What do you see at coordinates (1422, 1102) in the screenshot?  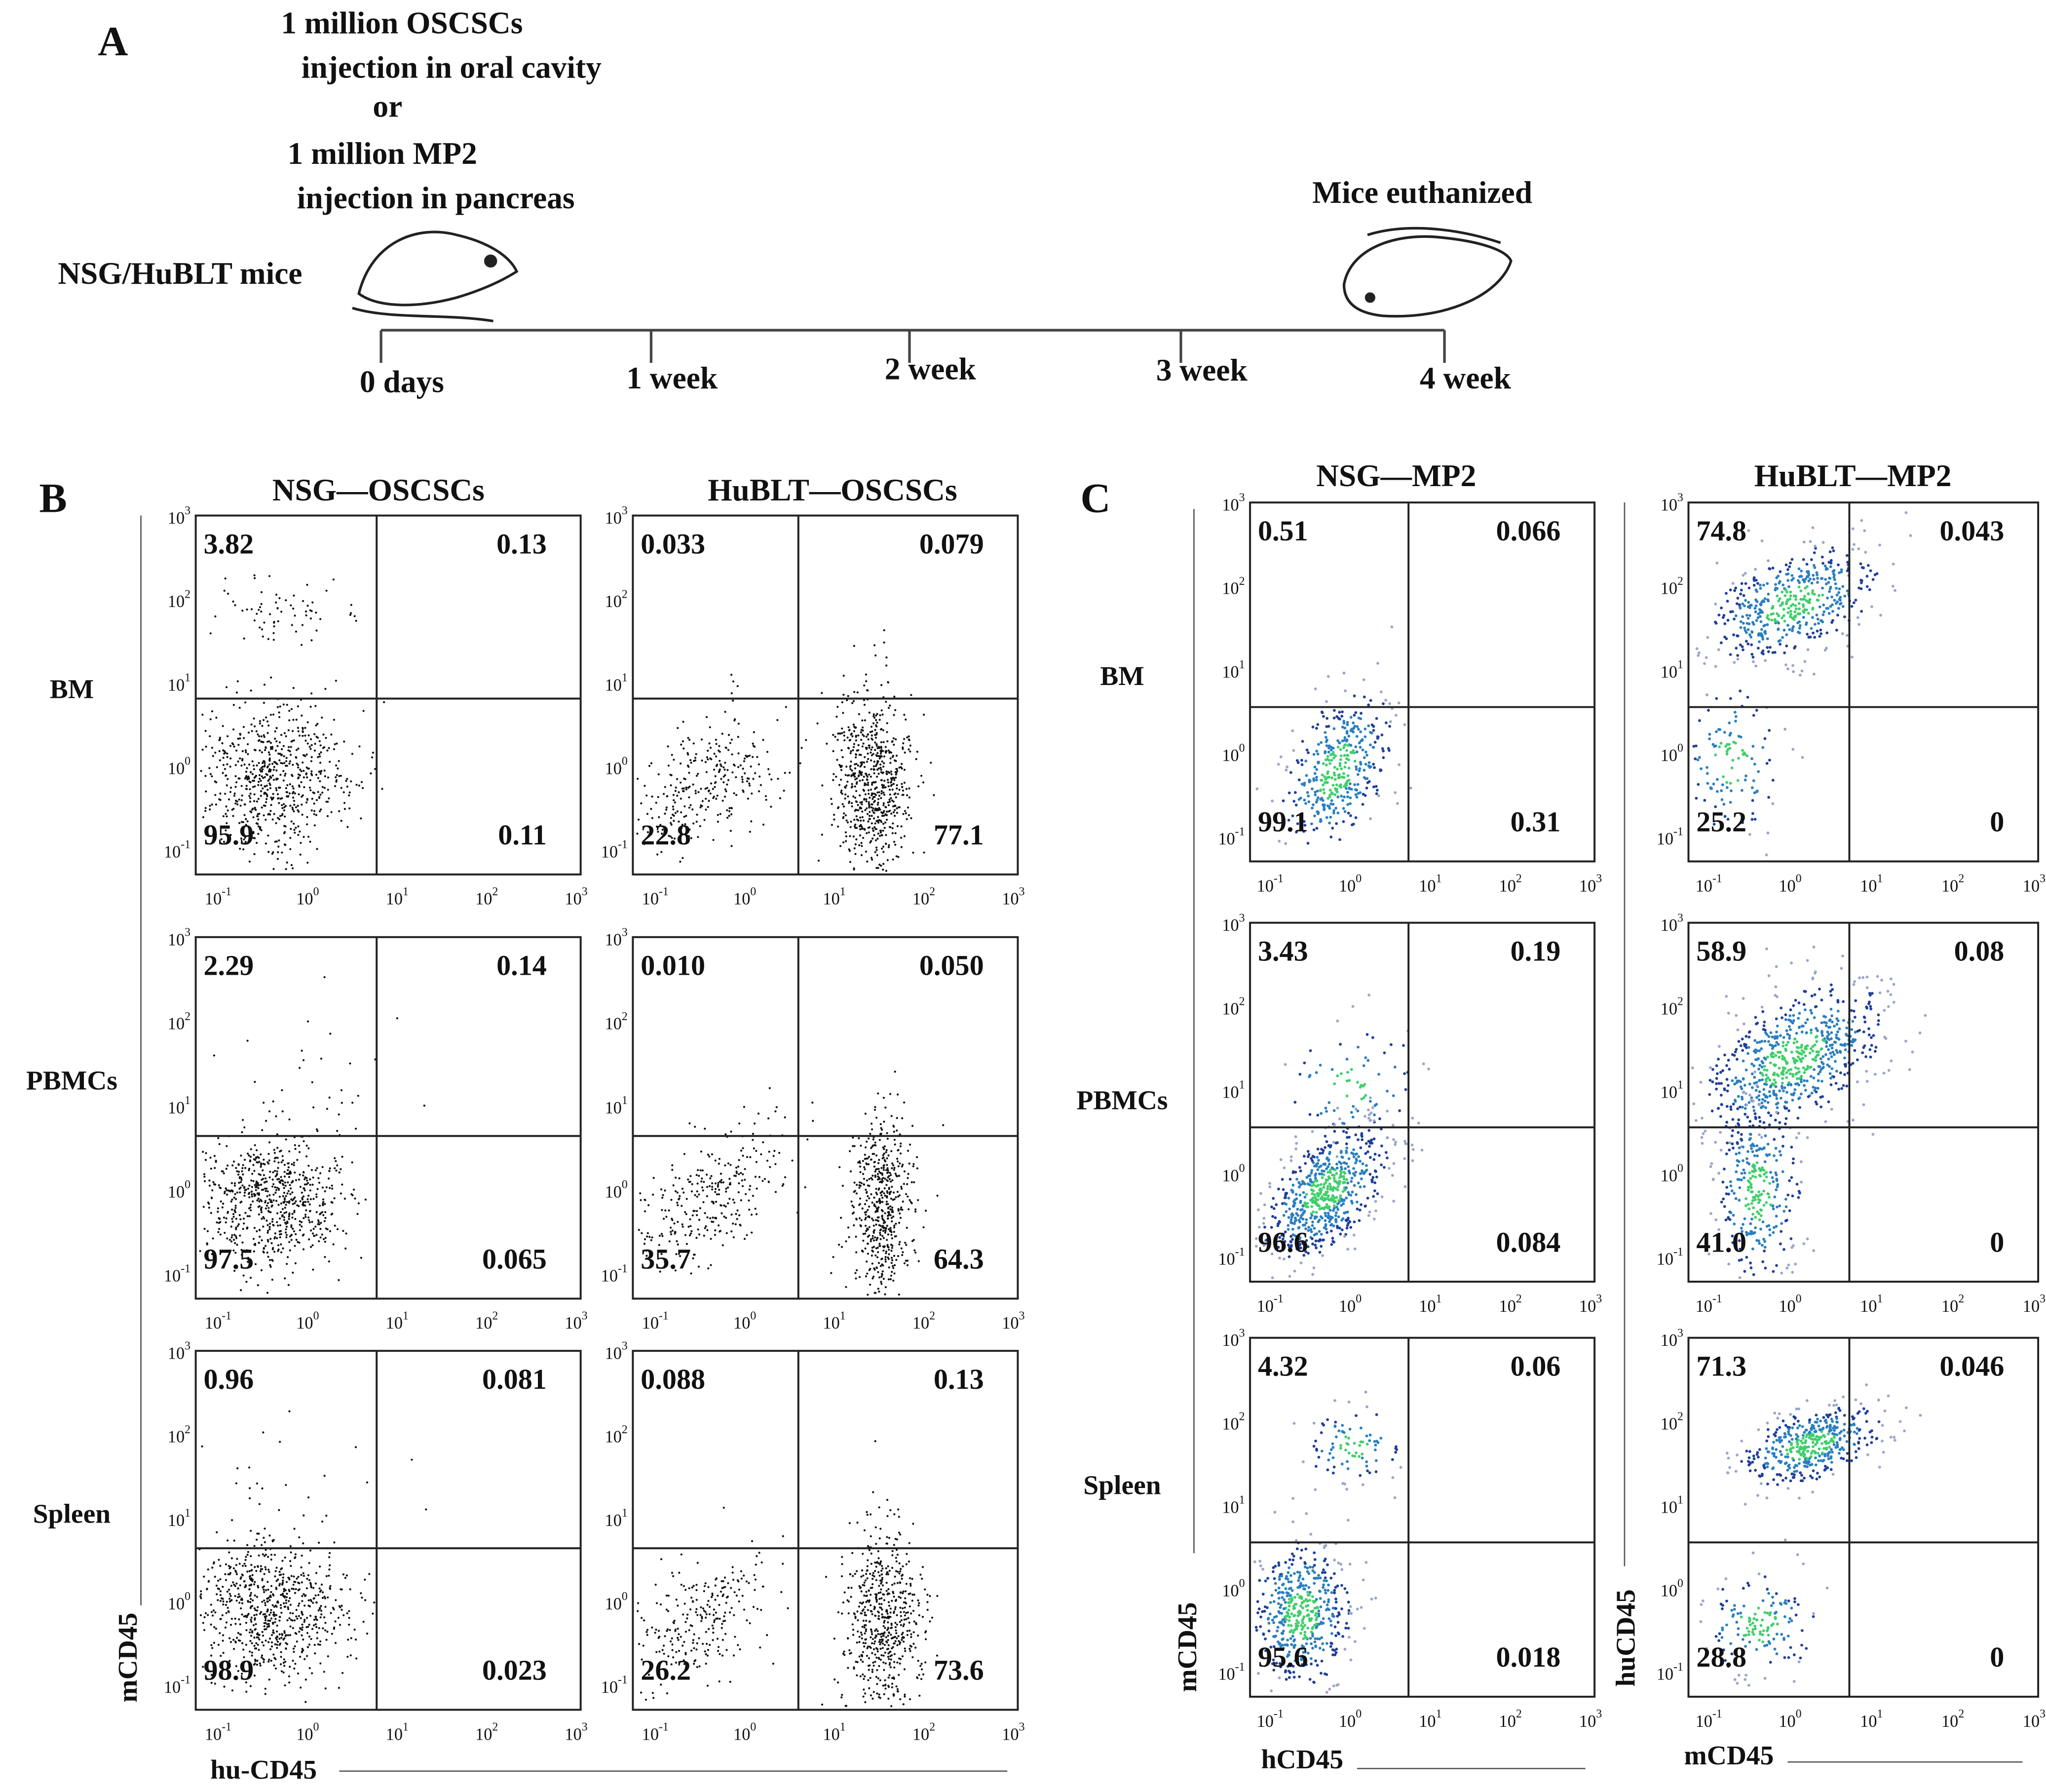 I see `plot-frame` at bounding box center [1422, 1102].